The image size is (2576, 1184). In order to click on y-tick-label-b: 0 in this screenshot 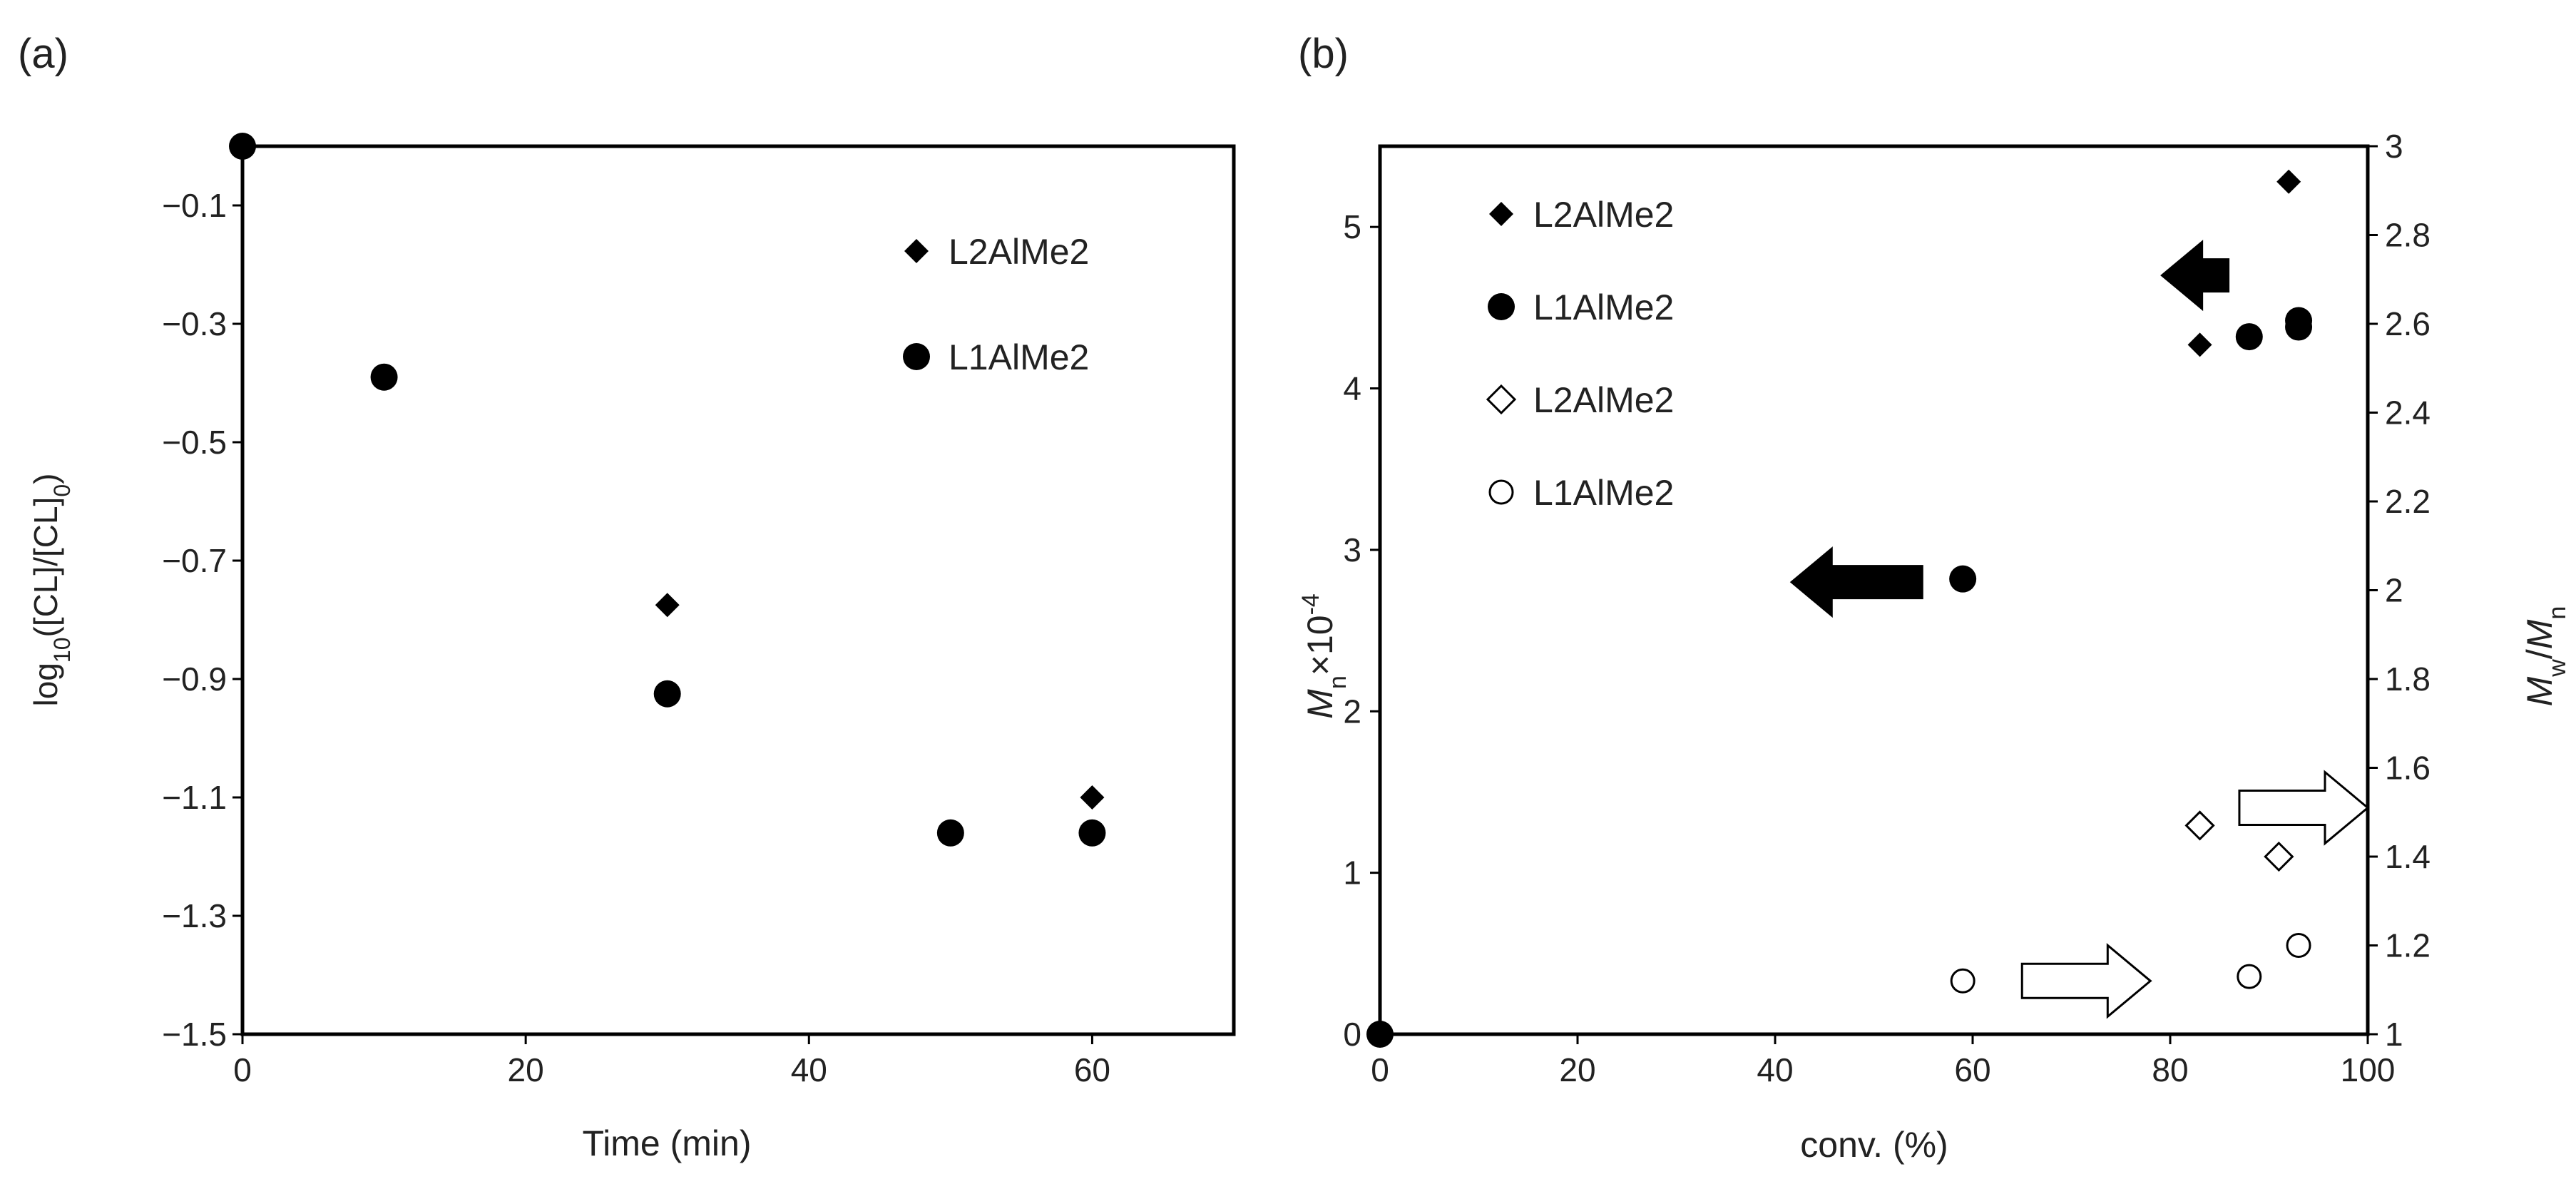, I will do `click(1352, 1034)`.